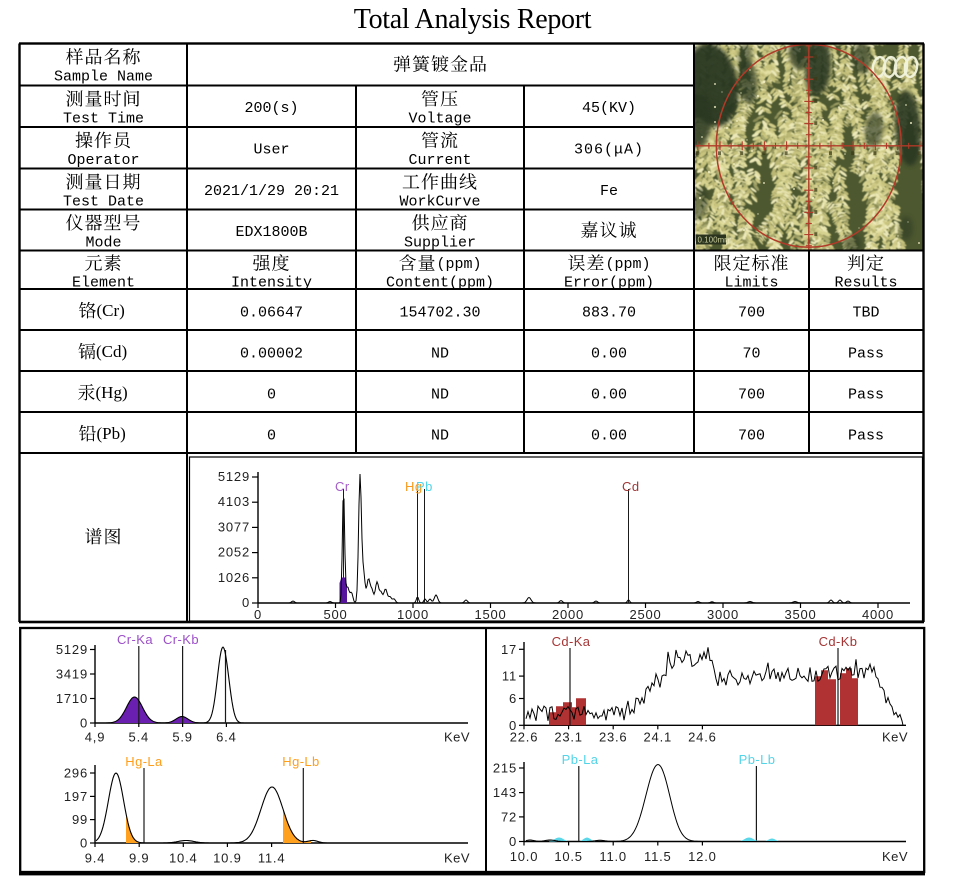 The height and width of the screenshot is (886, 953). Describe the element at coordinates (226, 737) in the screenshot. I see `svg-text: 6.4` at that location.